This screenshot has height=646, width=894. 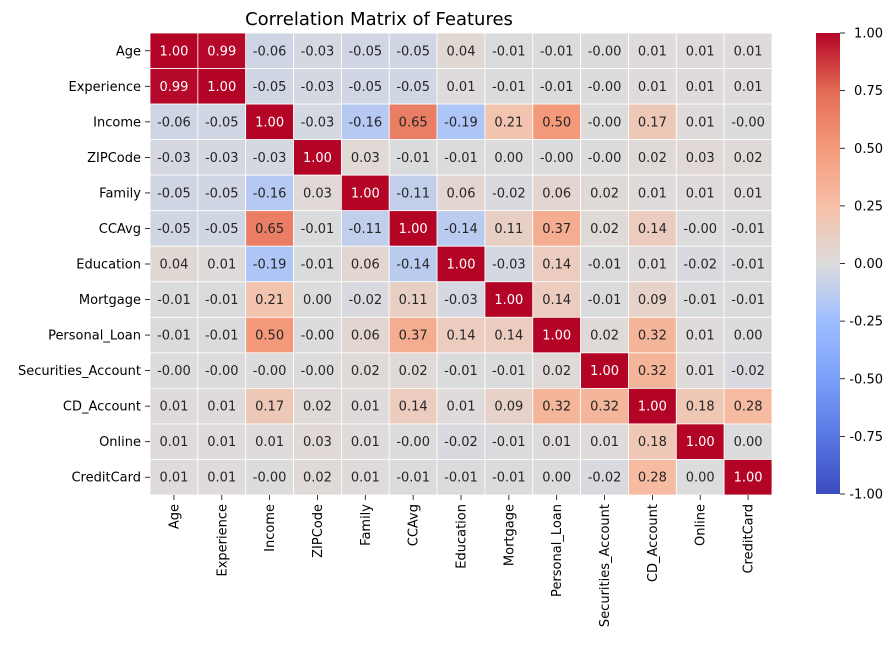 I want to click on heatmap-cell-Experience-CCAvg, so click(x=413, y=86).